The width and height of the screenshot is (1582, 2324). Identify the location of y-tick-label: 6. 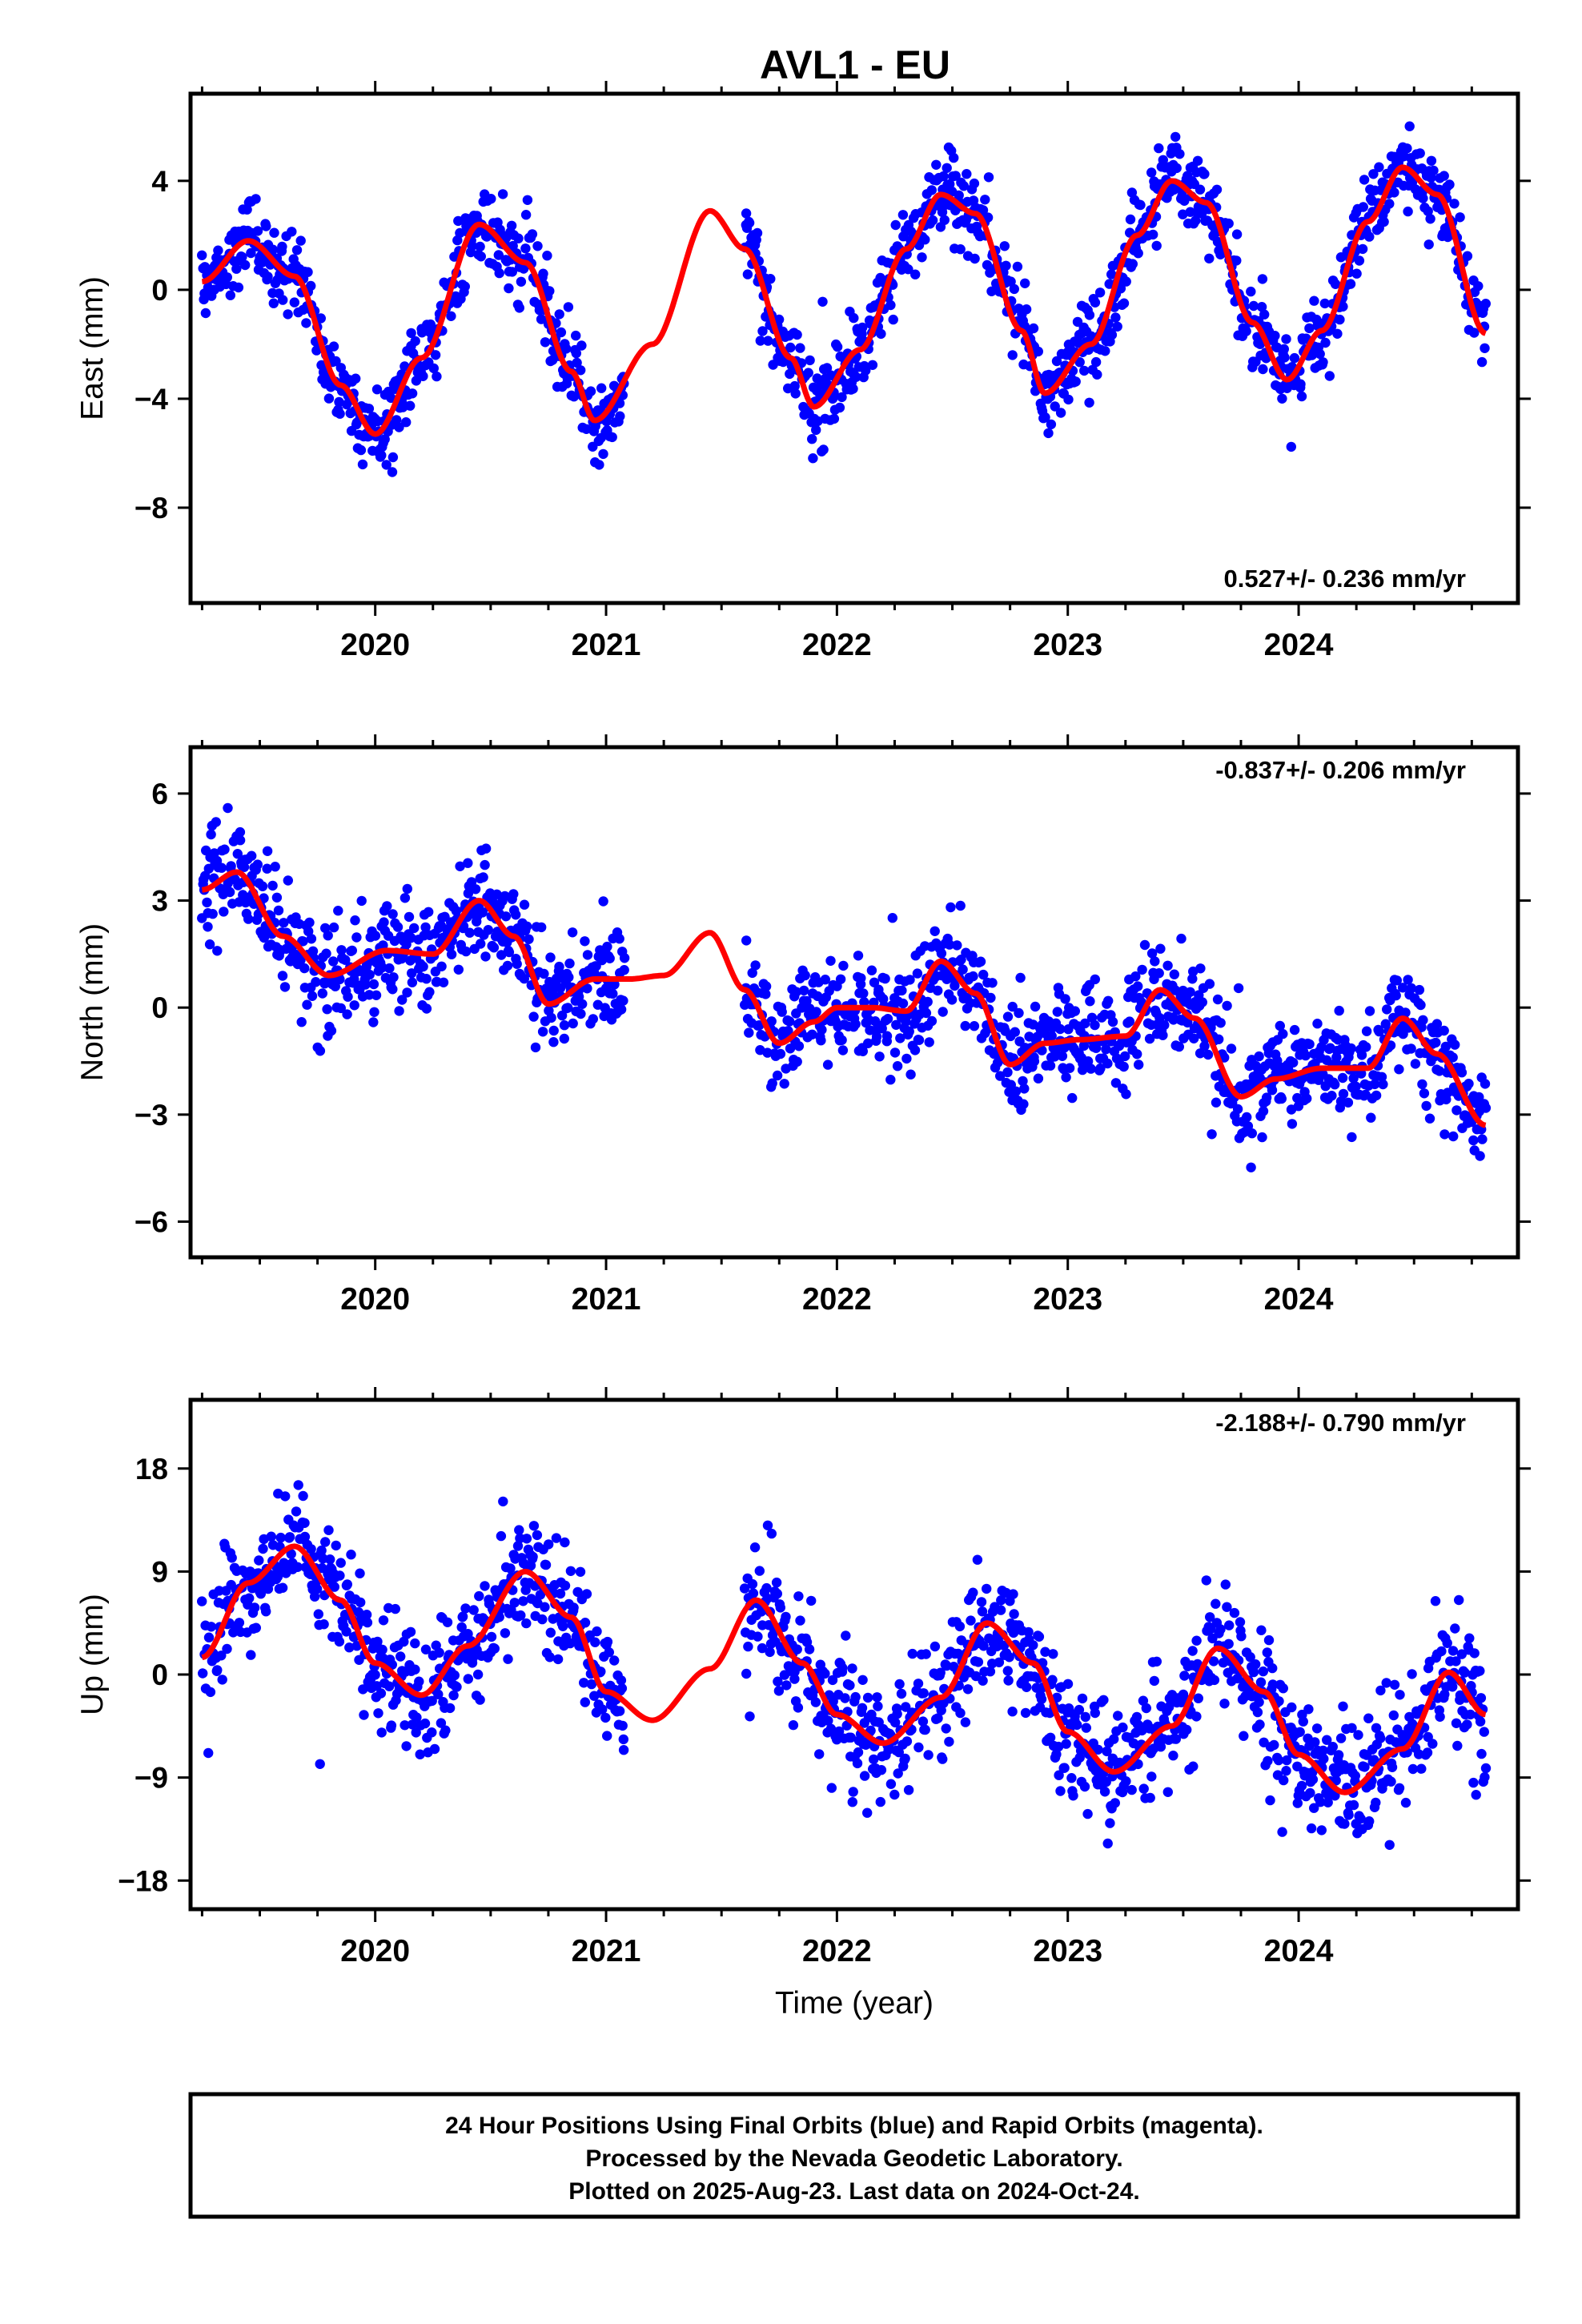
(159, 794).